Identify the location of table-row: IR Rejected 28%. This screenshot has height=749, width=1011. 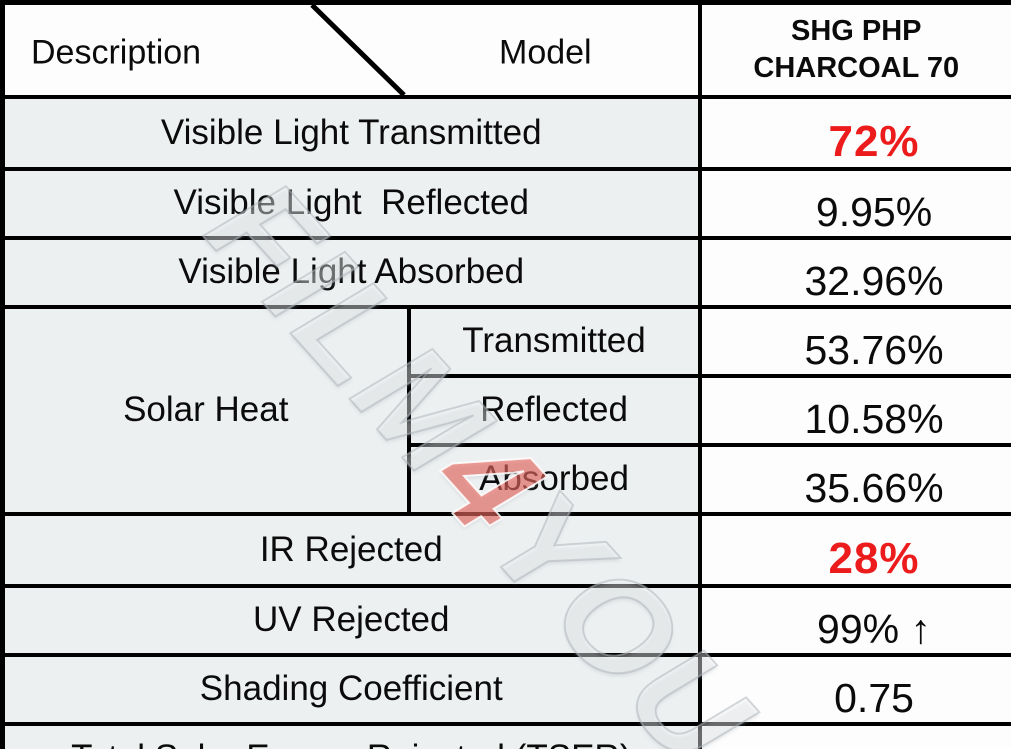
(505, 549).